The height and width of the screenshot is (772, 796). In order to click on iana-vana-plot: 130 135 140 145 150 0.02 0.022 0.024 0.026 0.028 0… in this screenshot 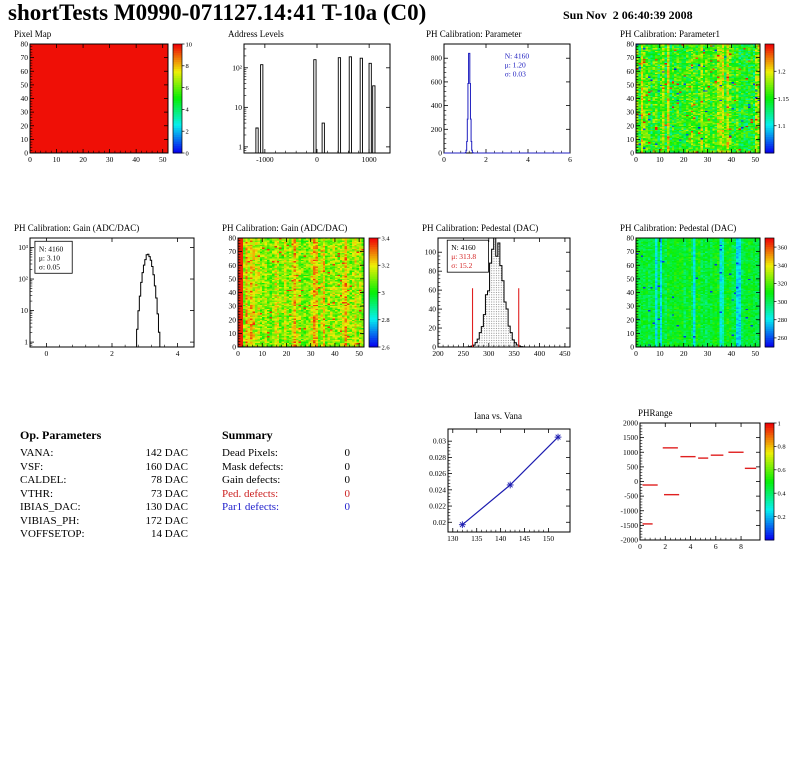, I will do `click(498, 484)`.